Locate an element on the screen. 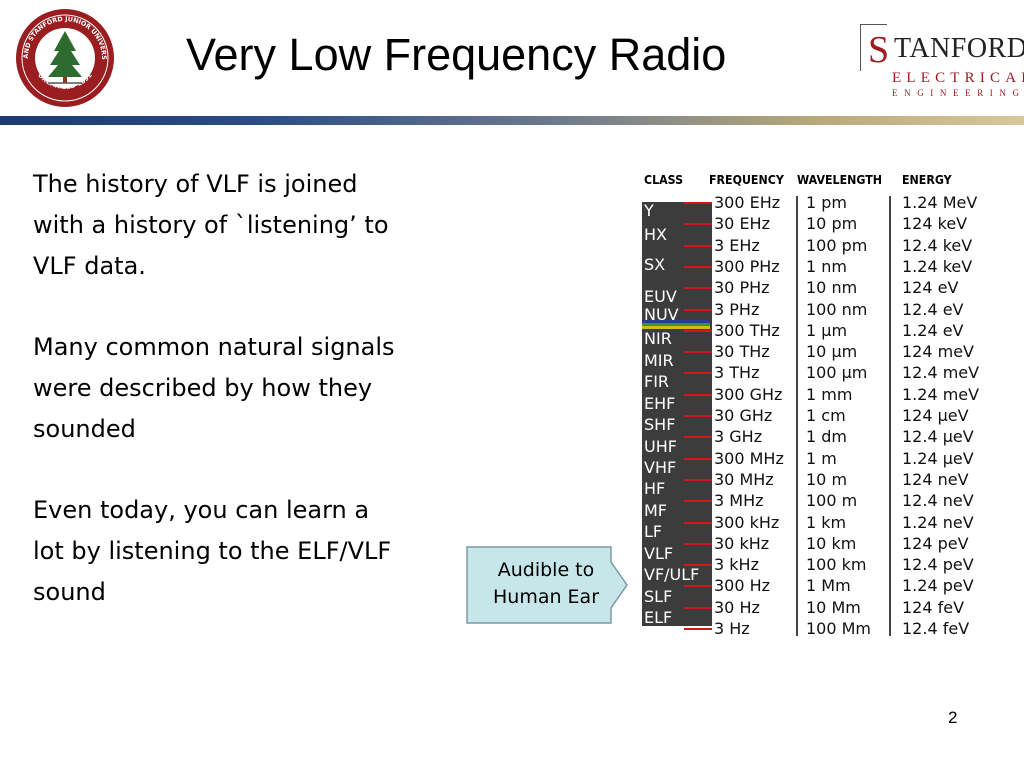 This screenshot has height=768, width=1024. wavelength-cell: 100 m is located at coordinates (832, 501).